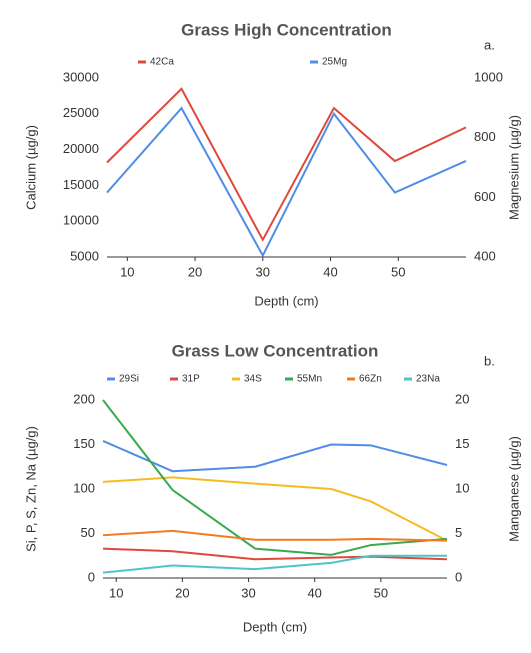  I want to click on y2-tick-label: 0, so click(458, 576).